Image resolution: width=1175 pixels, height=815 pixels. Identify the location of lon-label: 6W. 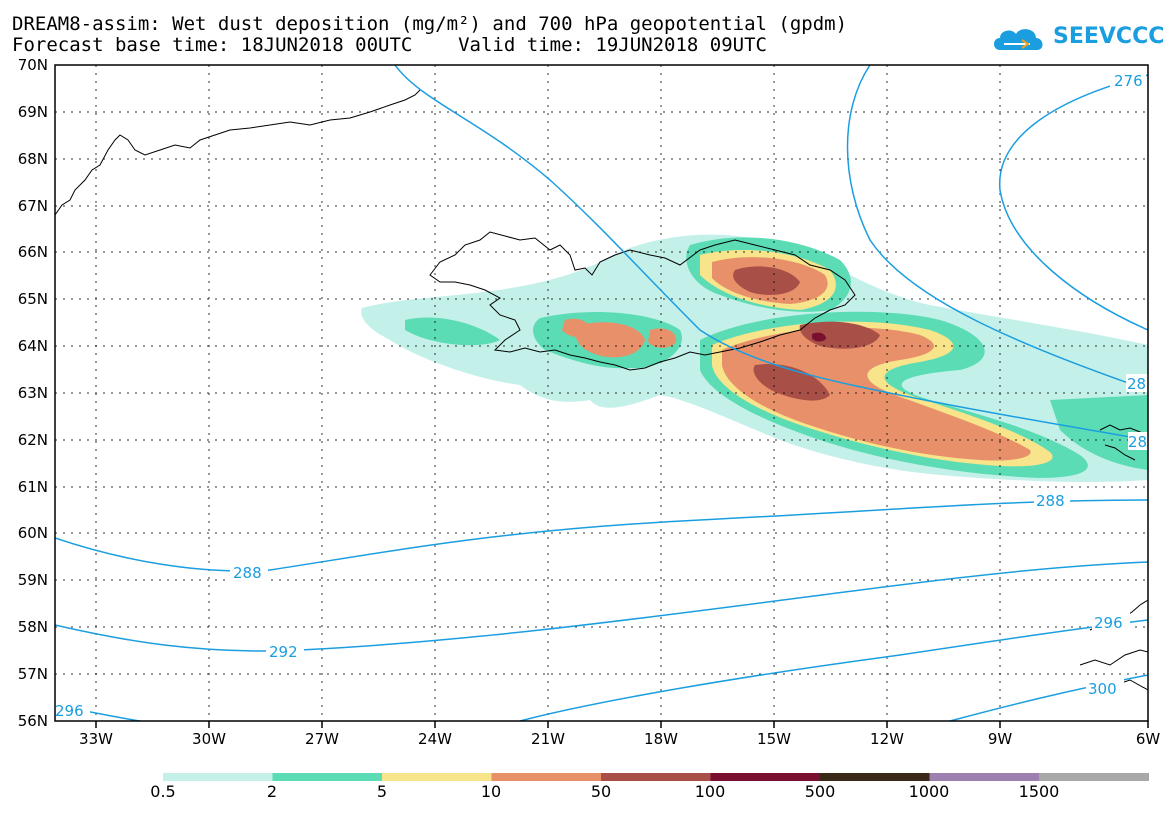
(1148, 739).